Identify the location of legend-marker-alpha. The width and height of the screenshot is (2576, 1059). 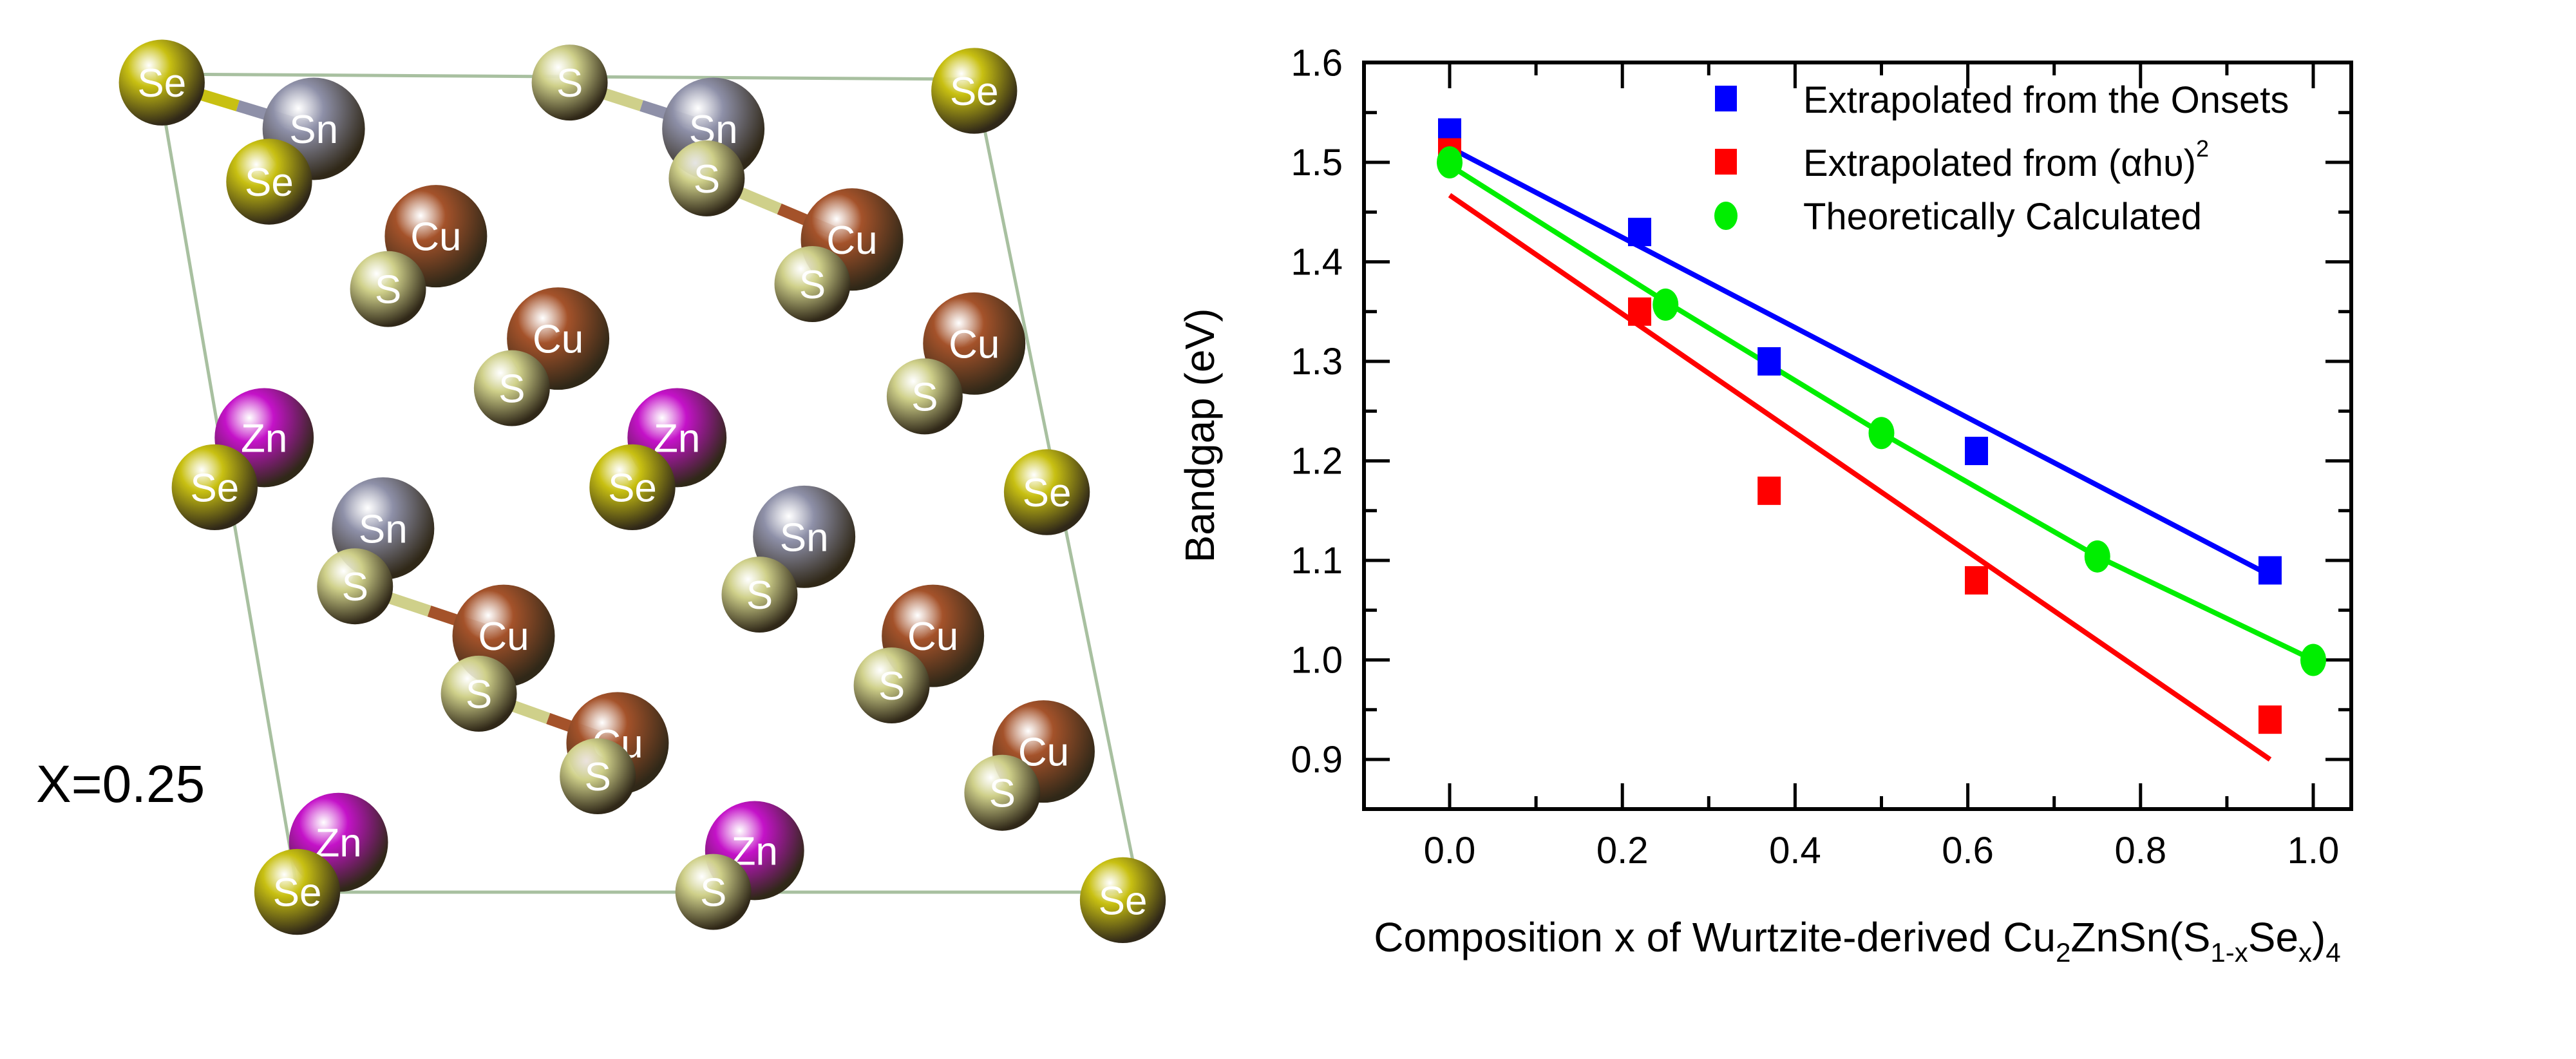
(1726, 162).